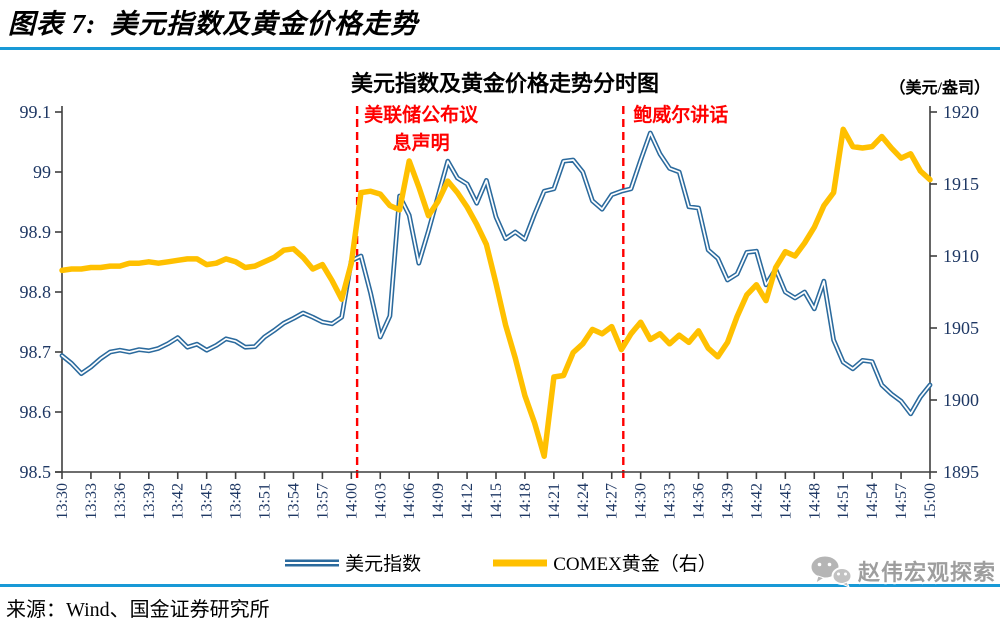  Describe the element at coordinates (843, 501) in the screenshot. I see `x-axis-tick-label: 14:51` at that location.